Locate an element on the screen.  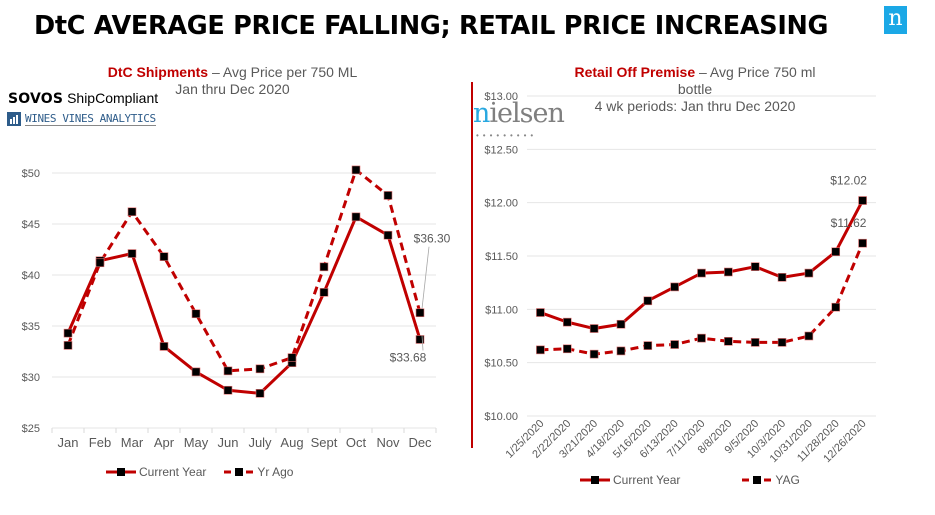
x-tick-label: May is located at coordinates (196, 442).